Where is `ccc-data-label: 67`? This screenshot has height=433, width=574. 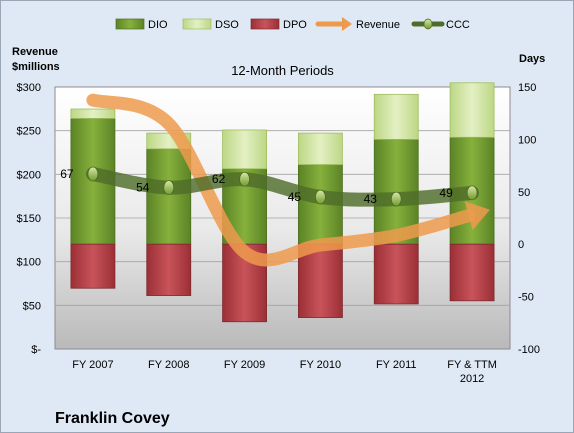 ccc-data-label: 67 is located at coordinates (67, 174).